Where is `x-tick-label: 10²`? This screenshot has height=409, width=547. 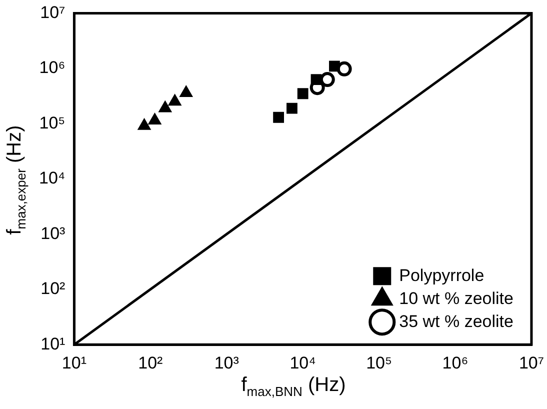
x-tick-label: 10² is located at coordinates (151, 362).